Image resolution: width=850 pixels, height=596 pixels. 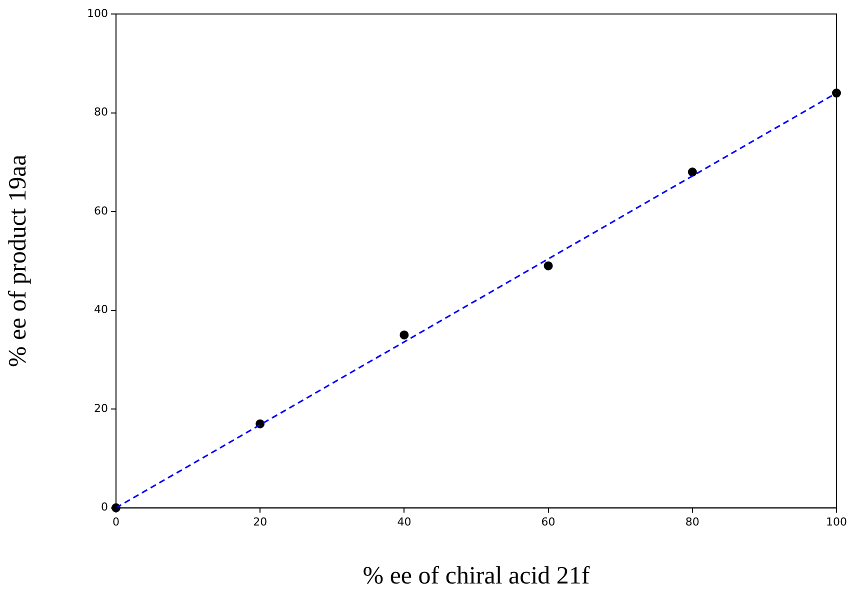 I want to click on x-axis-title: % ee of chiral acid 21f, so click(x=476, y=576).